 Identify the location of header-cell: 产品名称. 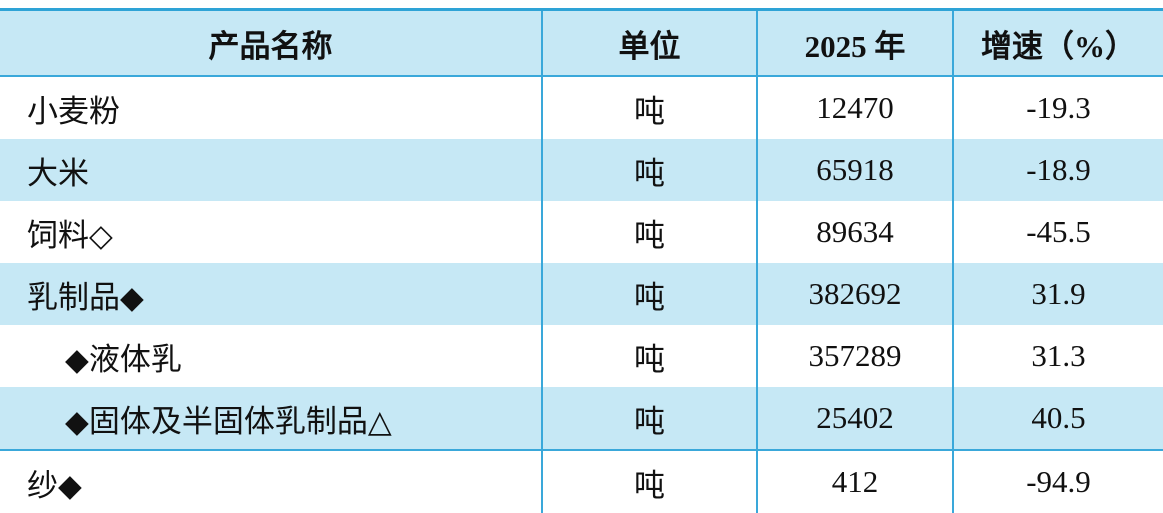
(271, 43).